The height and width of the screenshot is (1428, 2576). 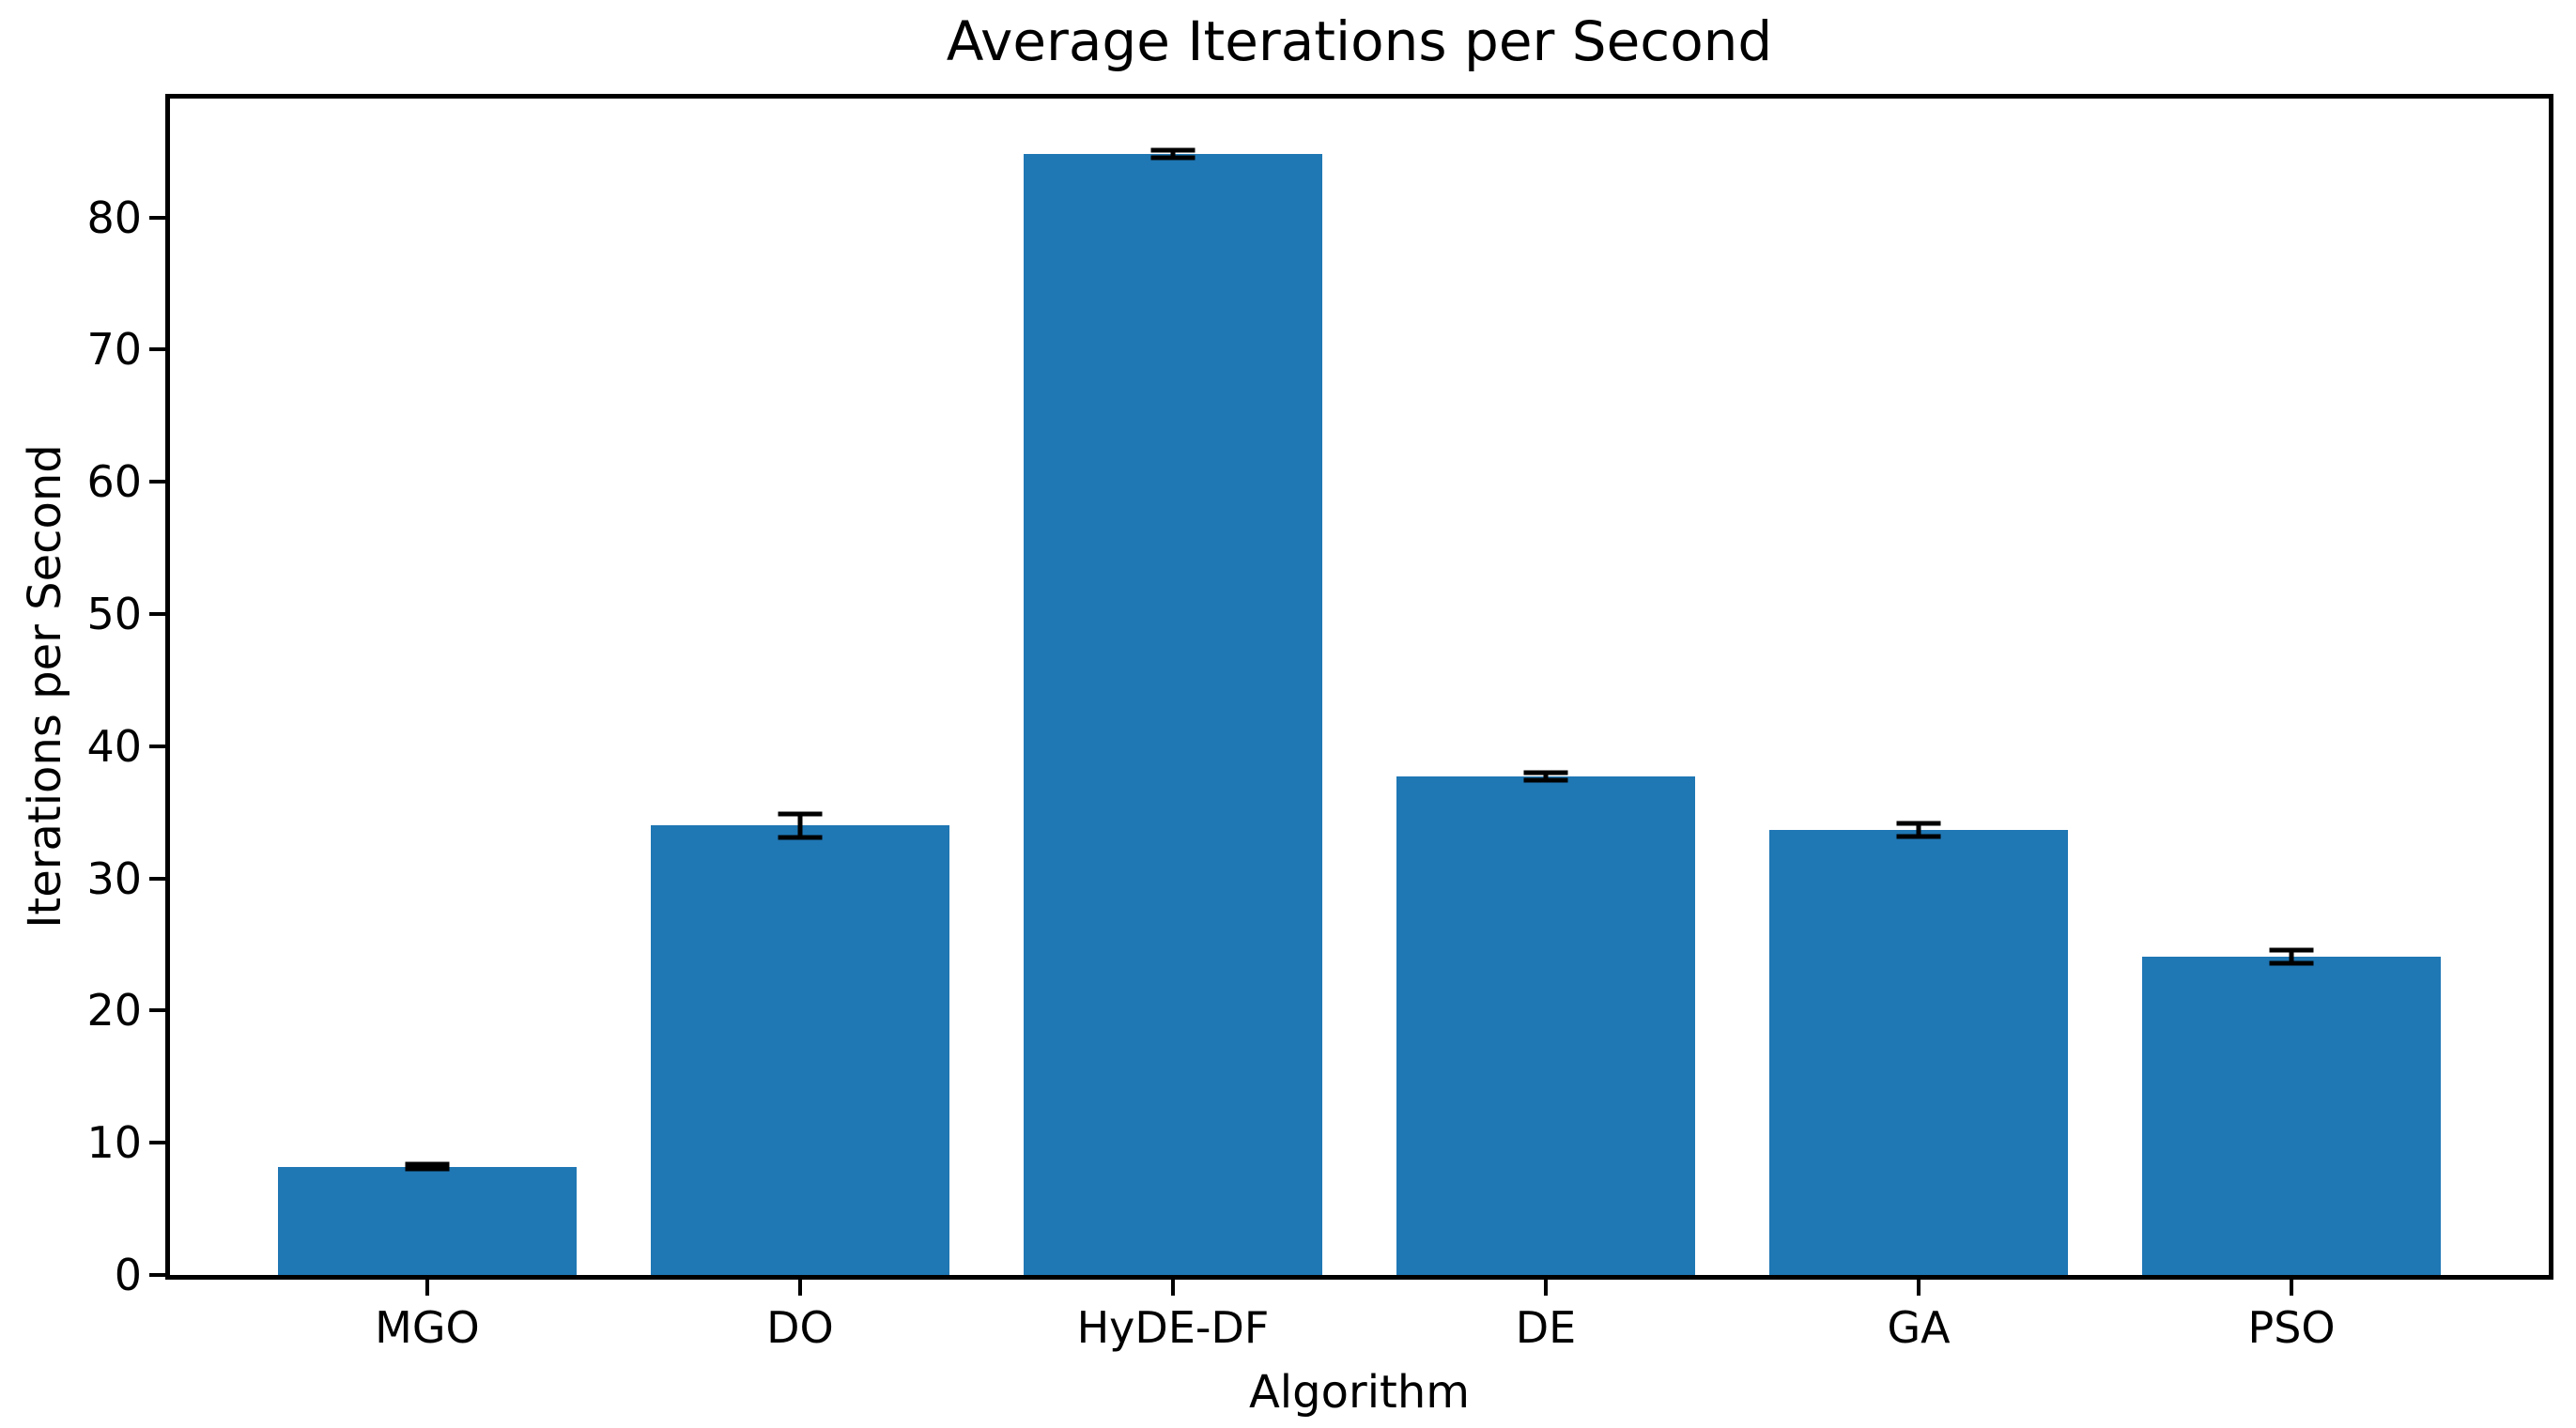 I want to click on y-axis-label: Iterations per Second, so click(x=45, y=686).